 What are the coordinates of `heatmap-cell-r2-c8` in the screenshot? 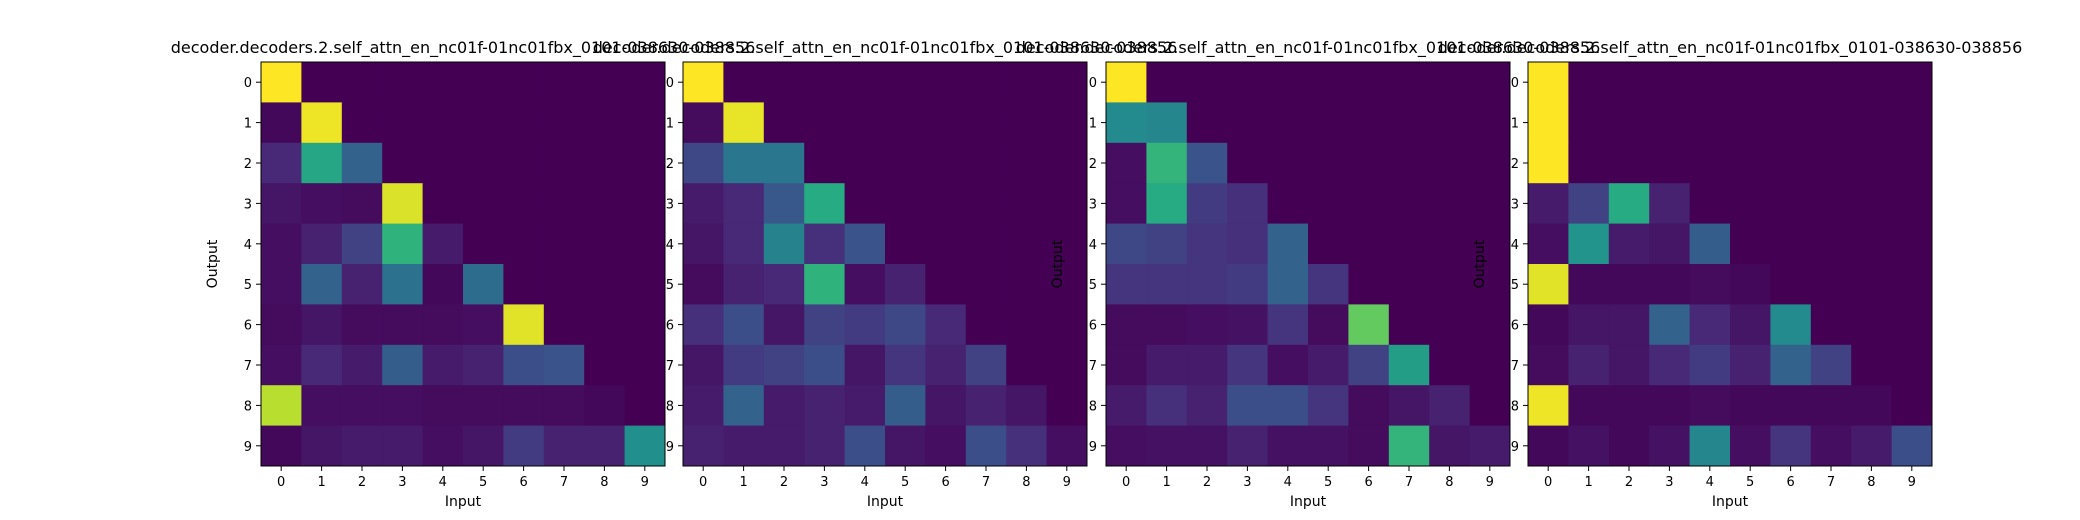 It's located at (604, 163).